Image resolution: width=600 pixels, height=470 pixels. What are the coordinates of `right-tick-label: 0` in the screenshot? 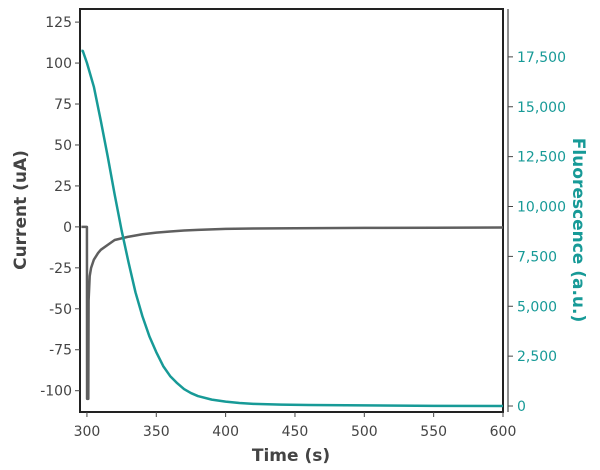 It's located at (521, 407).